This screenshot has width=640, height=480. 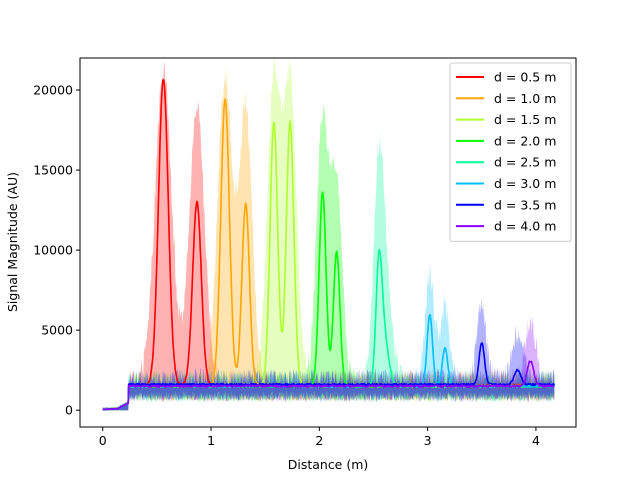 I want to click on y-tick-label: 20000, so click(x=53, y=90).